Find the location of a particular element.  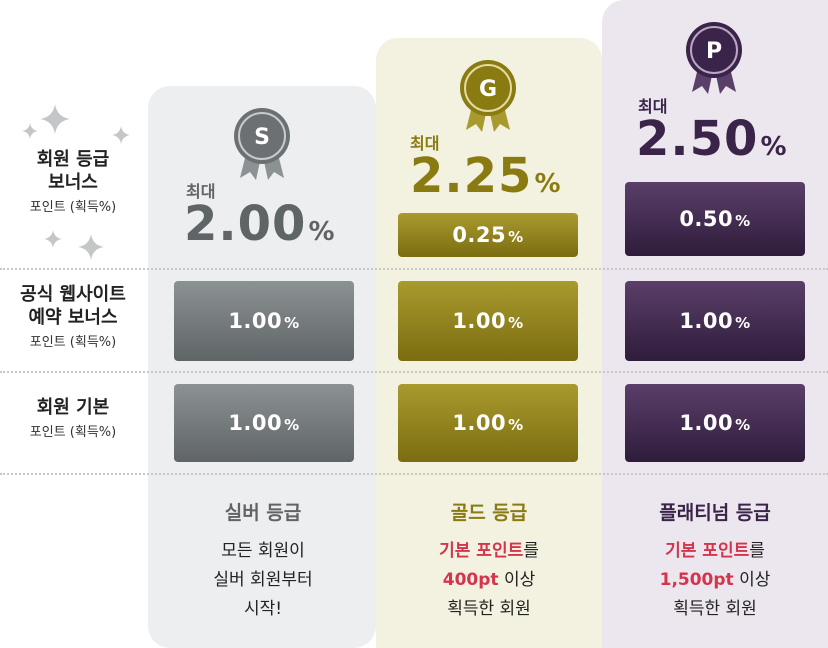

gold-tier-desc: 기본 포인트를 400pt 이상 획득한 회원 is located at coordinates (489, 580).